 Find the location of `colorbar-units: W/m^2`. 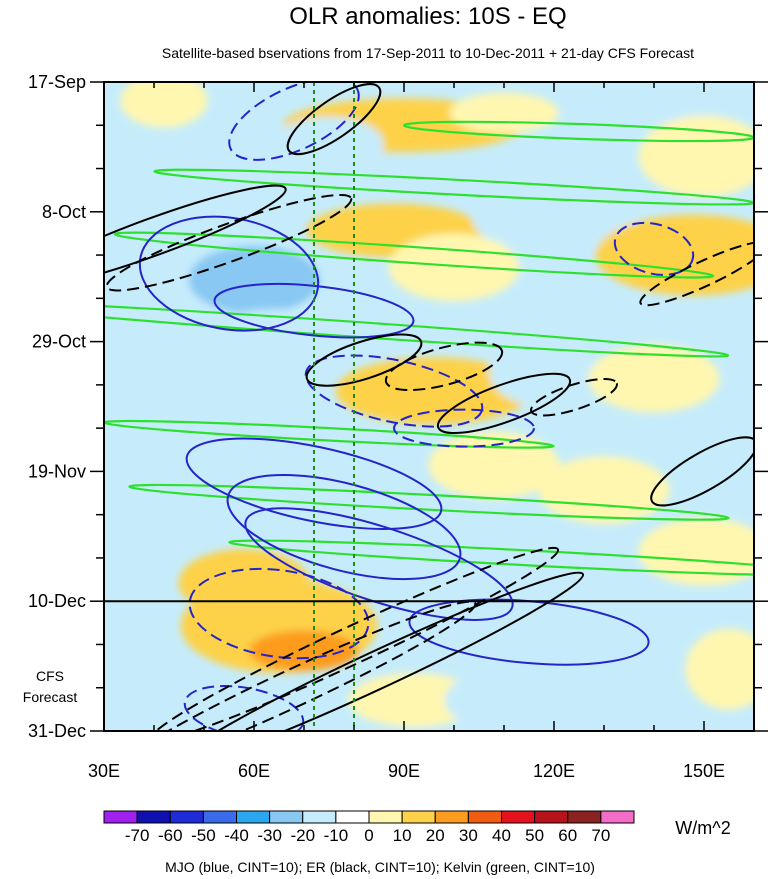

colorbar-units: W/m^2 is located at coordinates (702, 828).